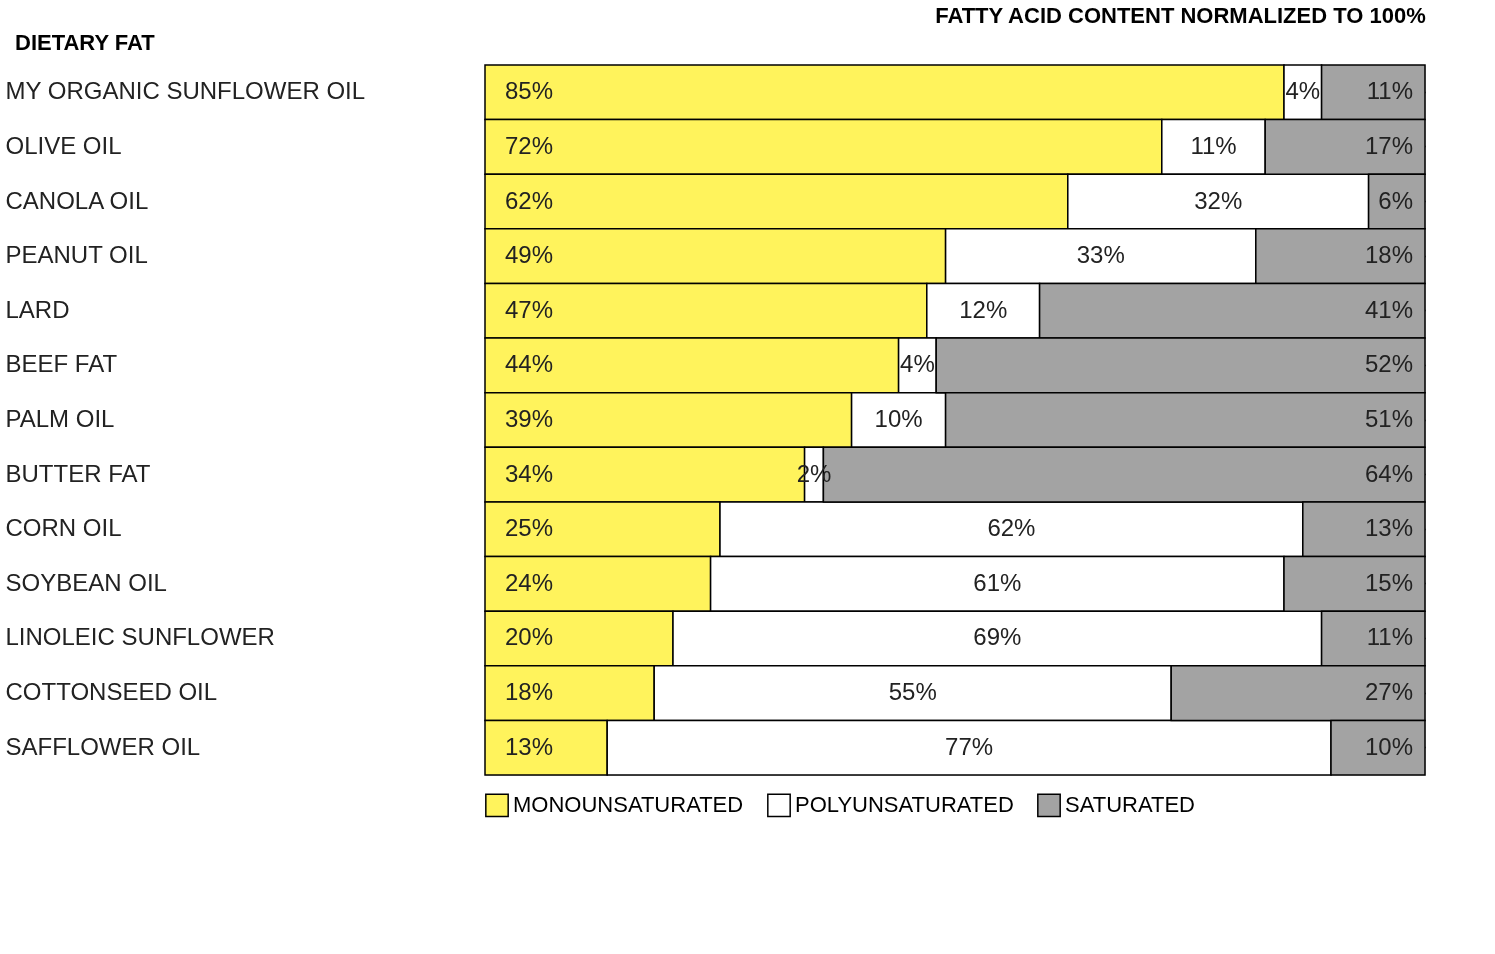 Image resolution: width=1495 pixels, height=954 pixels. What do you see at coordinates (1395, 200) in the screenshot?
I see `data-label: 6%` at bounding box center [1395, 200].